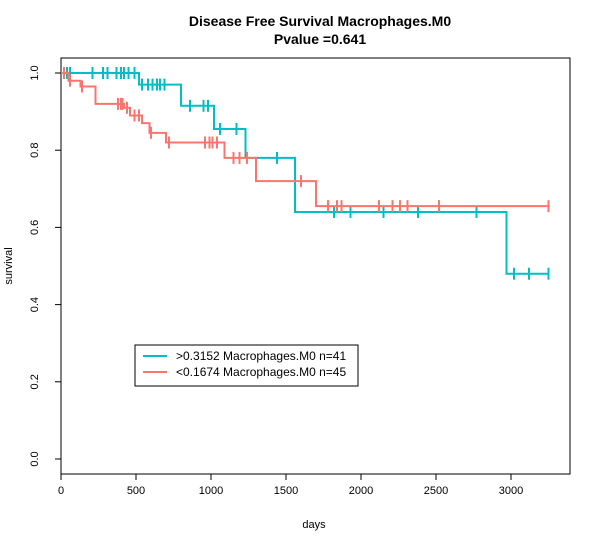 The height and width of the screenshot is (547, 600). I want to click on legend-label-low: <0.1674 Macrophages.M0 n=45, so click(261, 372).